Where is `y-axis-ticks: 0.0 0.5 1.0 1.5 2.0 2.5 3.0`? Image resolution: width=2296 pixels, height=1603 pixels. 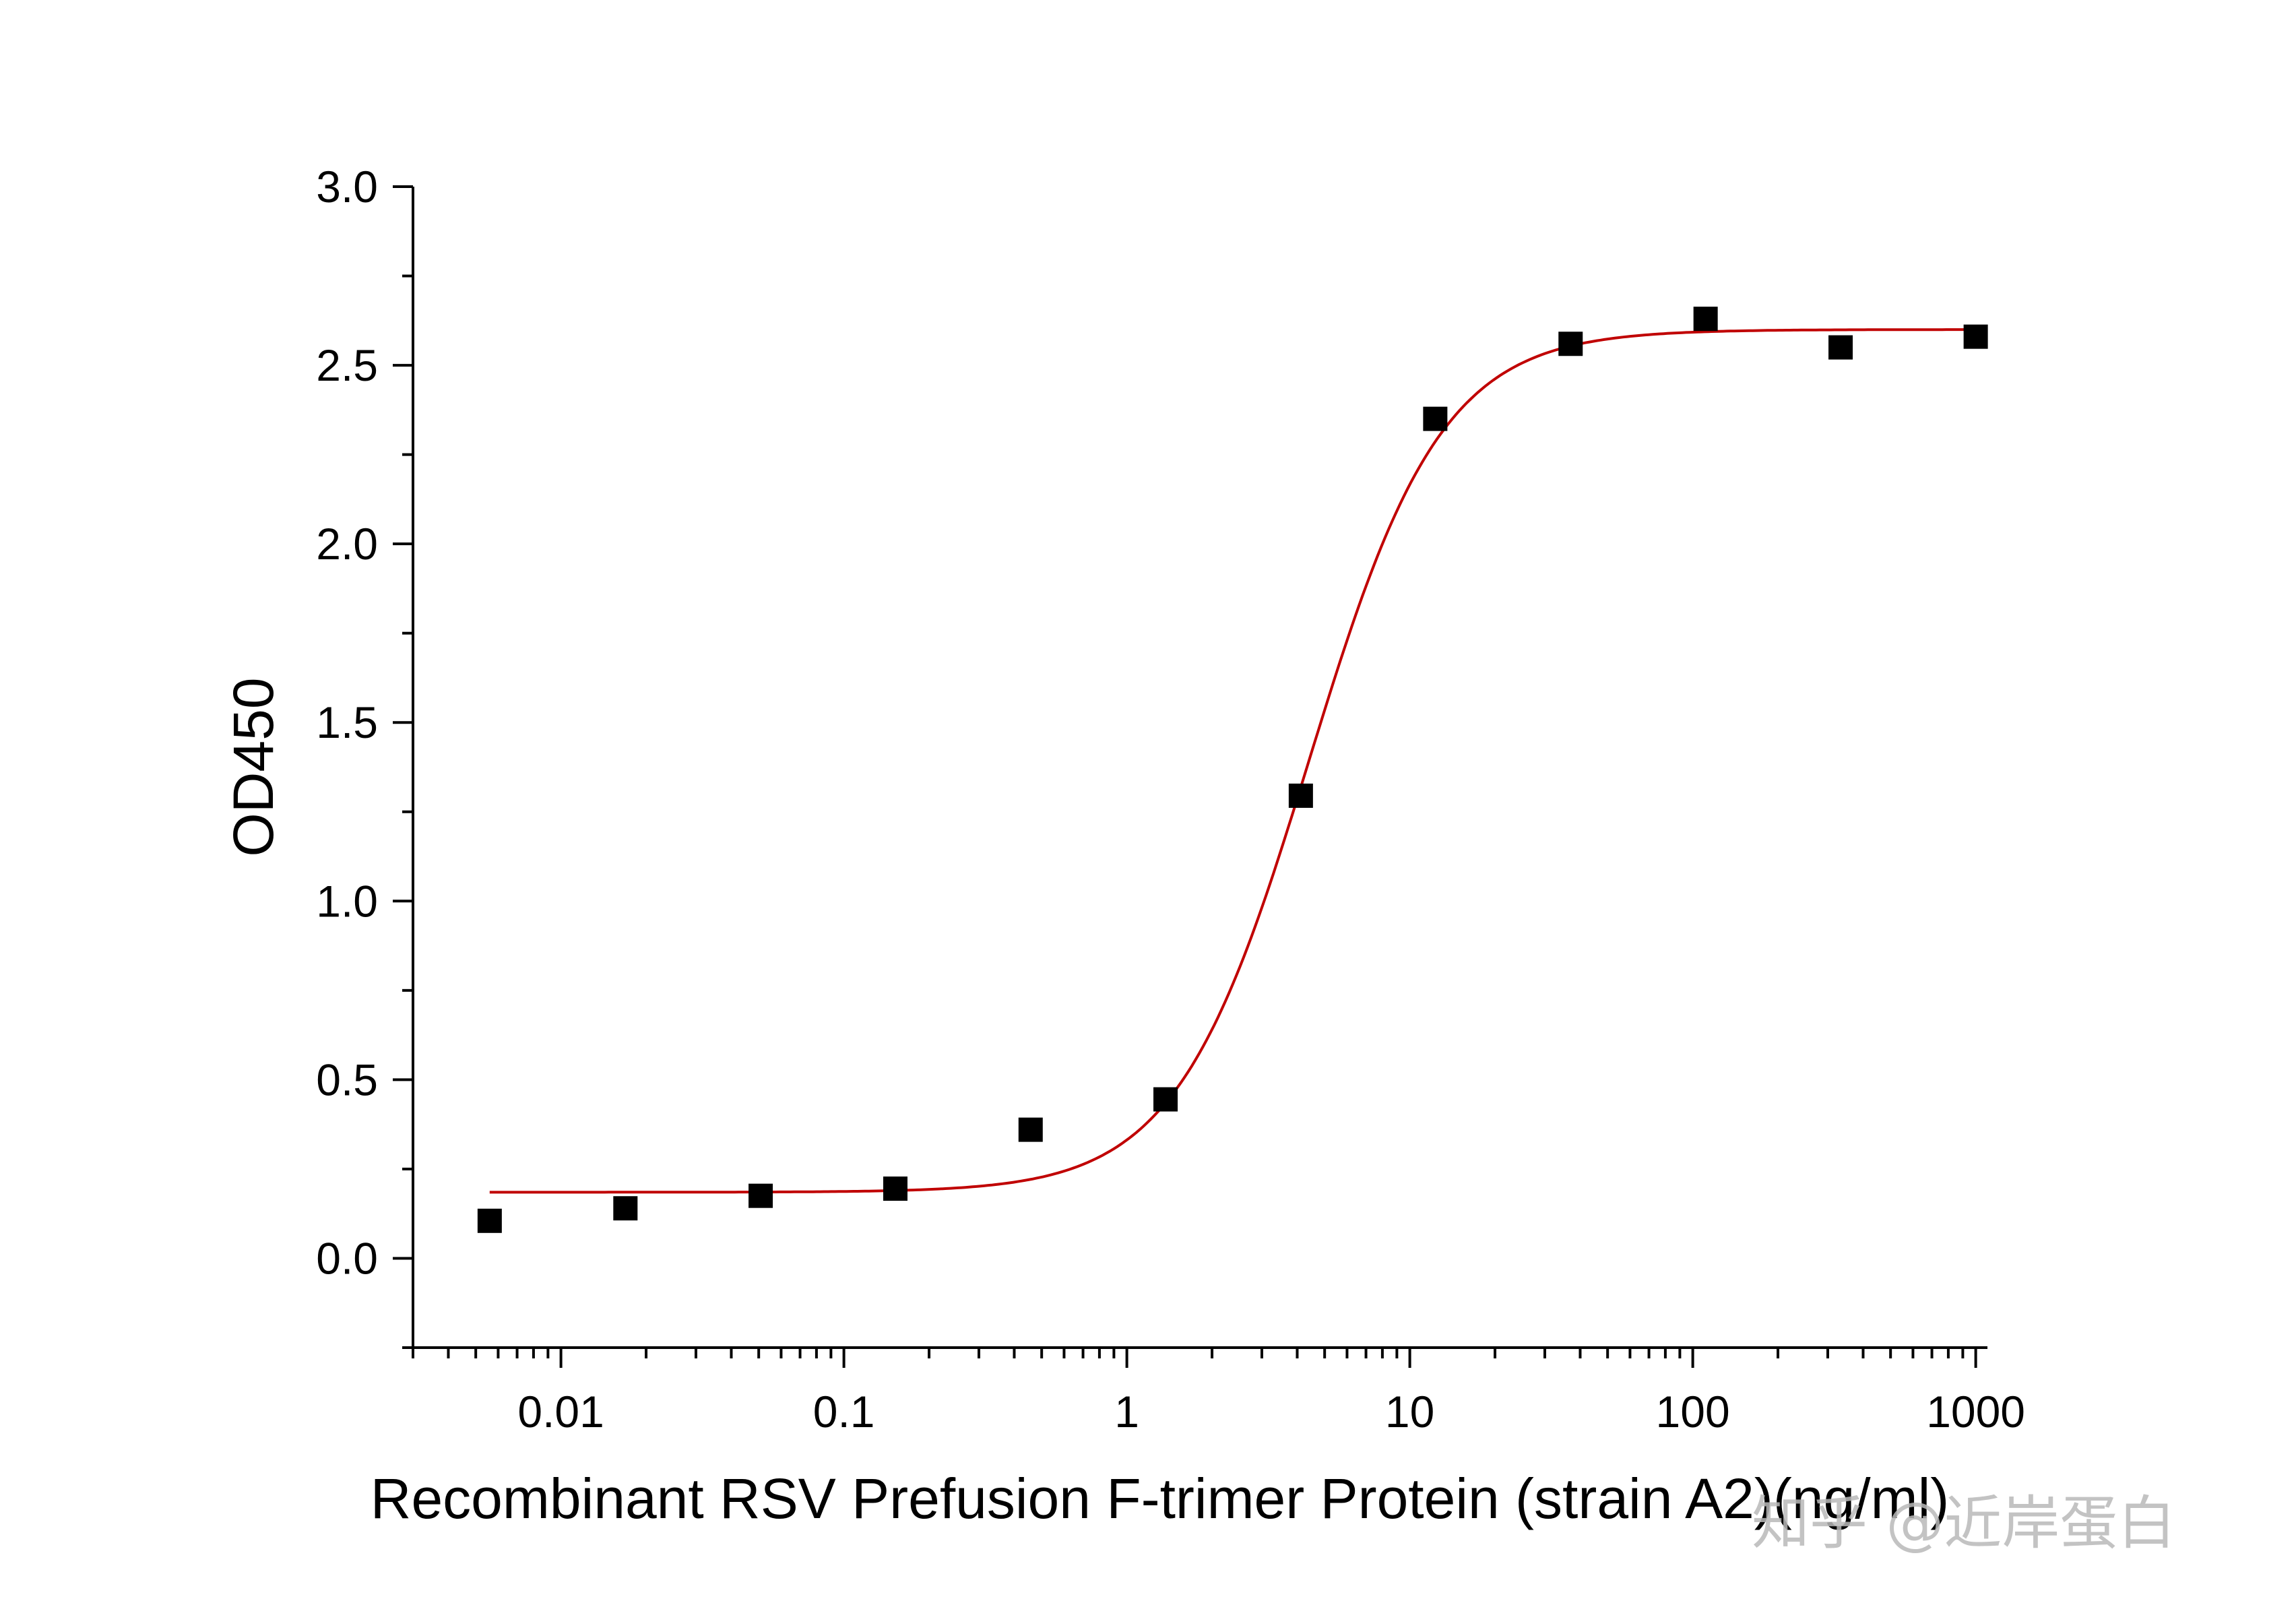 y-axis-ticks: 0.0 0.5 1.0 1.5 2.0 2.5 3.0 is located at coordinates (364, 755).